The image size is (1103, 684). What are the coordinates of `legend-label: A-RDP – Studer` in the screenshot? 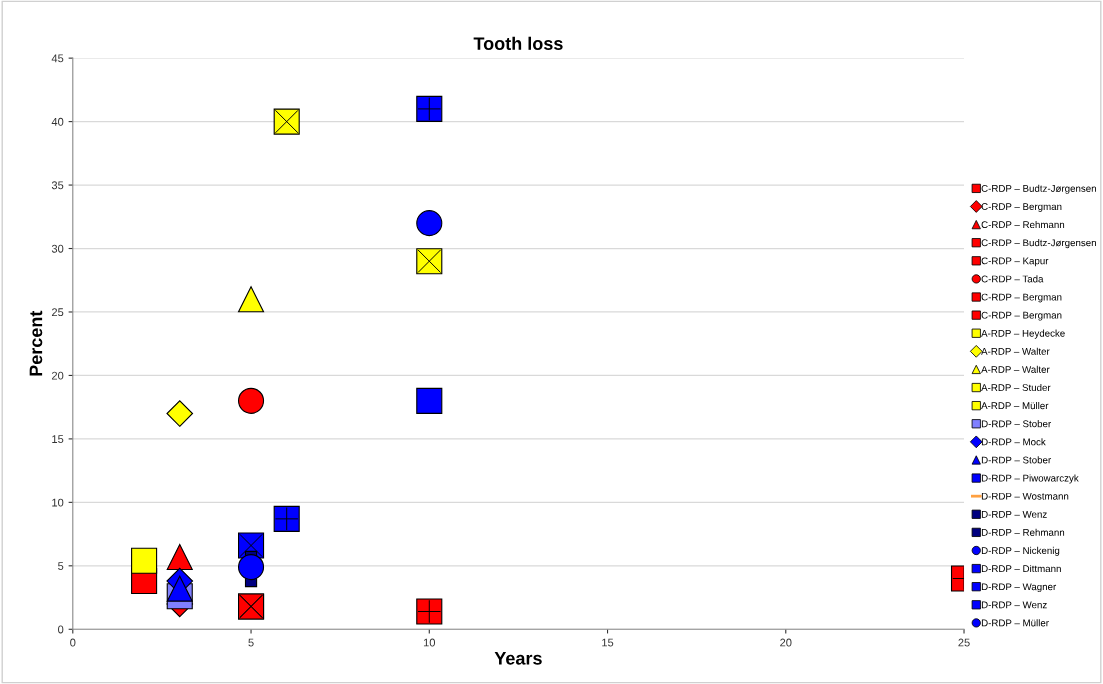 It's located at (1016, 387).